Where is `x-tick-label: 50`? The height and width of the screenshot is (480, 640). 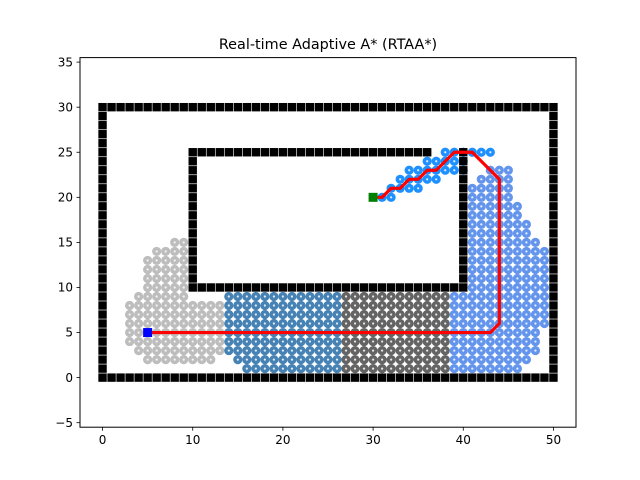 x-tick-label: 50 is located at coordinates (553, 440).